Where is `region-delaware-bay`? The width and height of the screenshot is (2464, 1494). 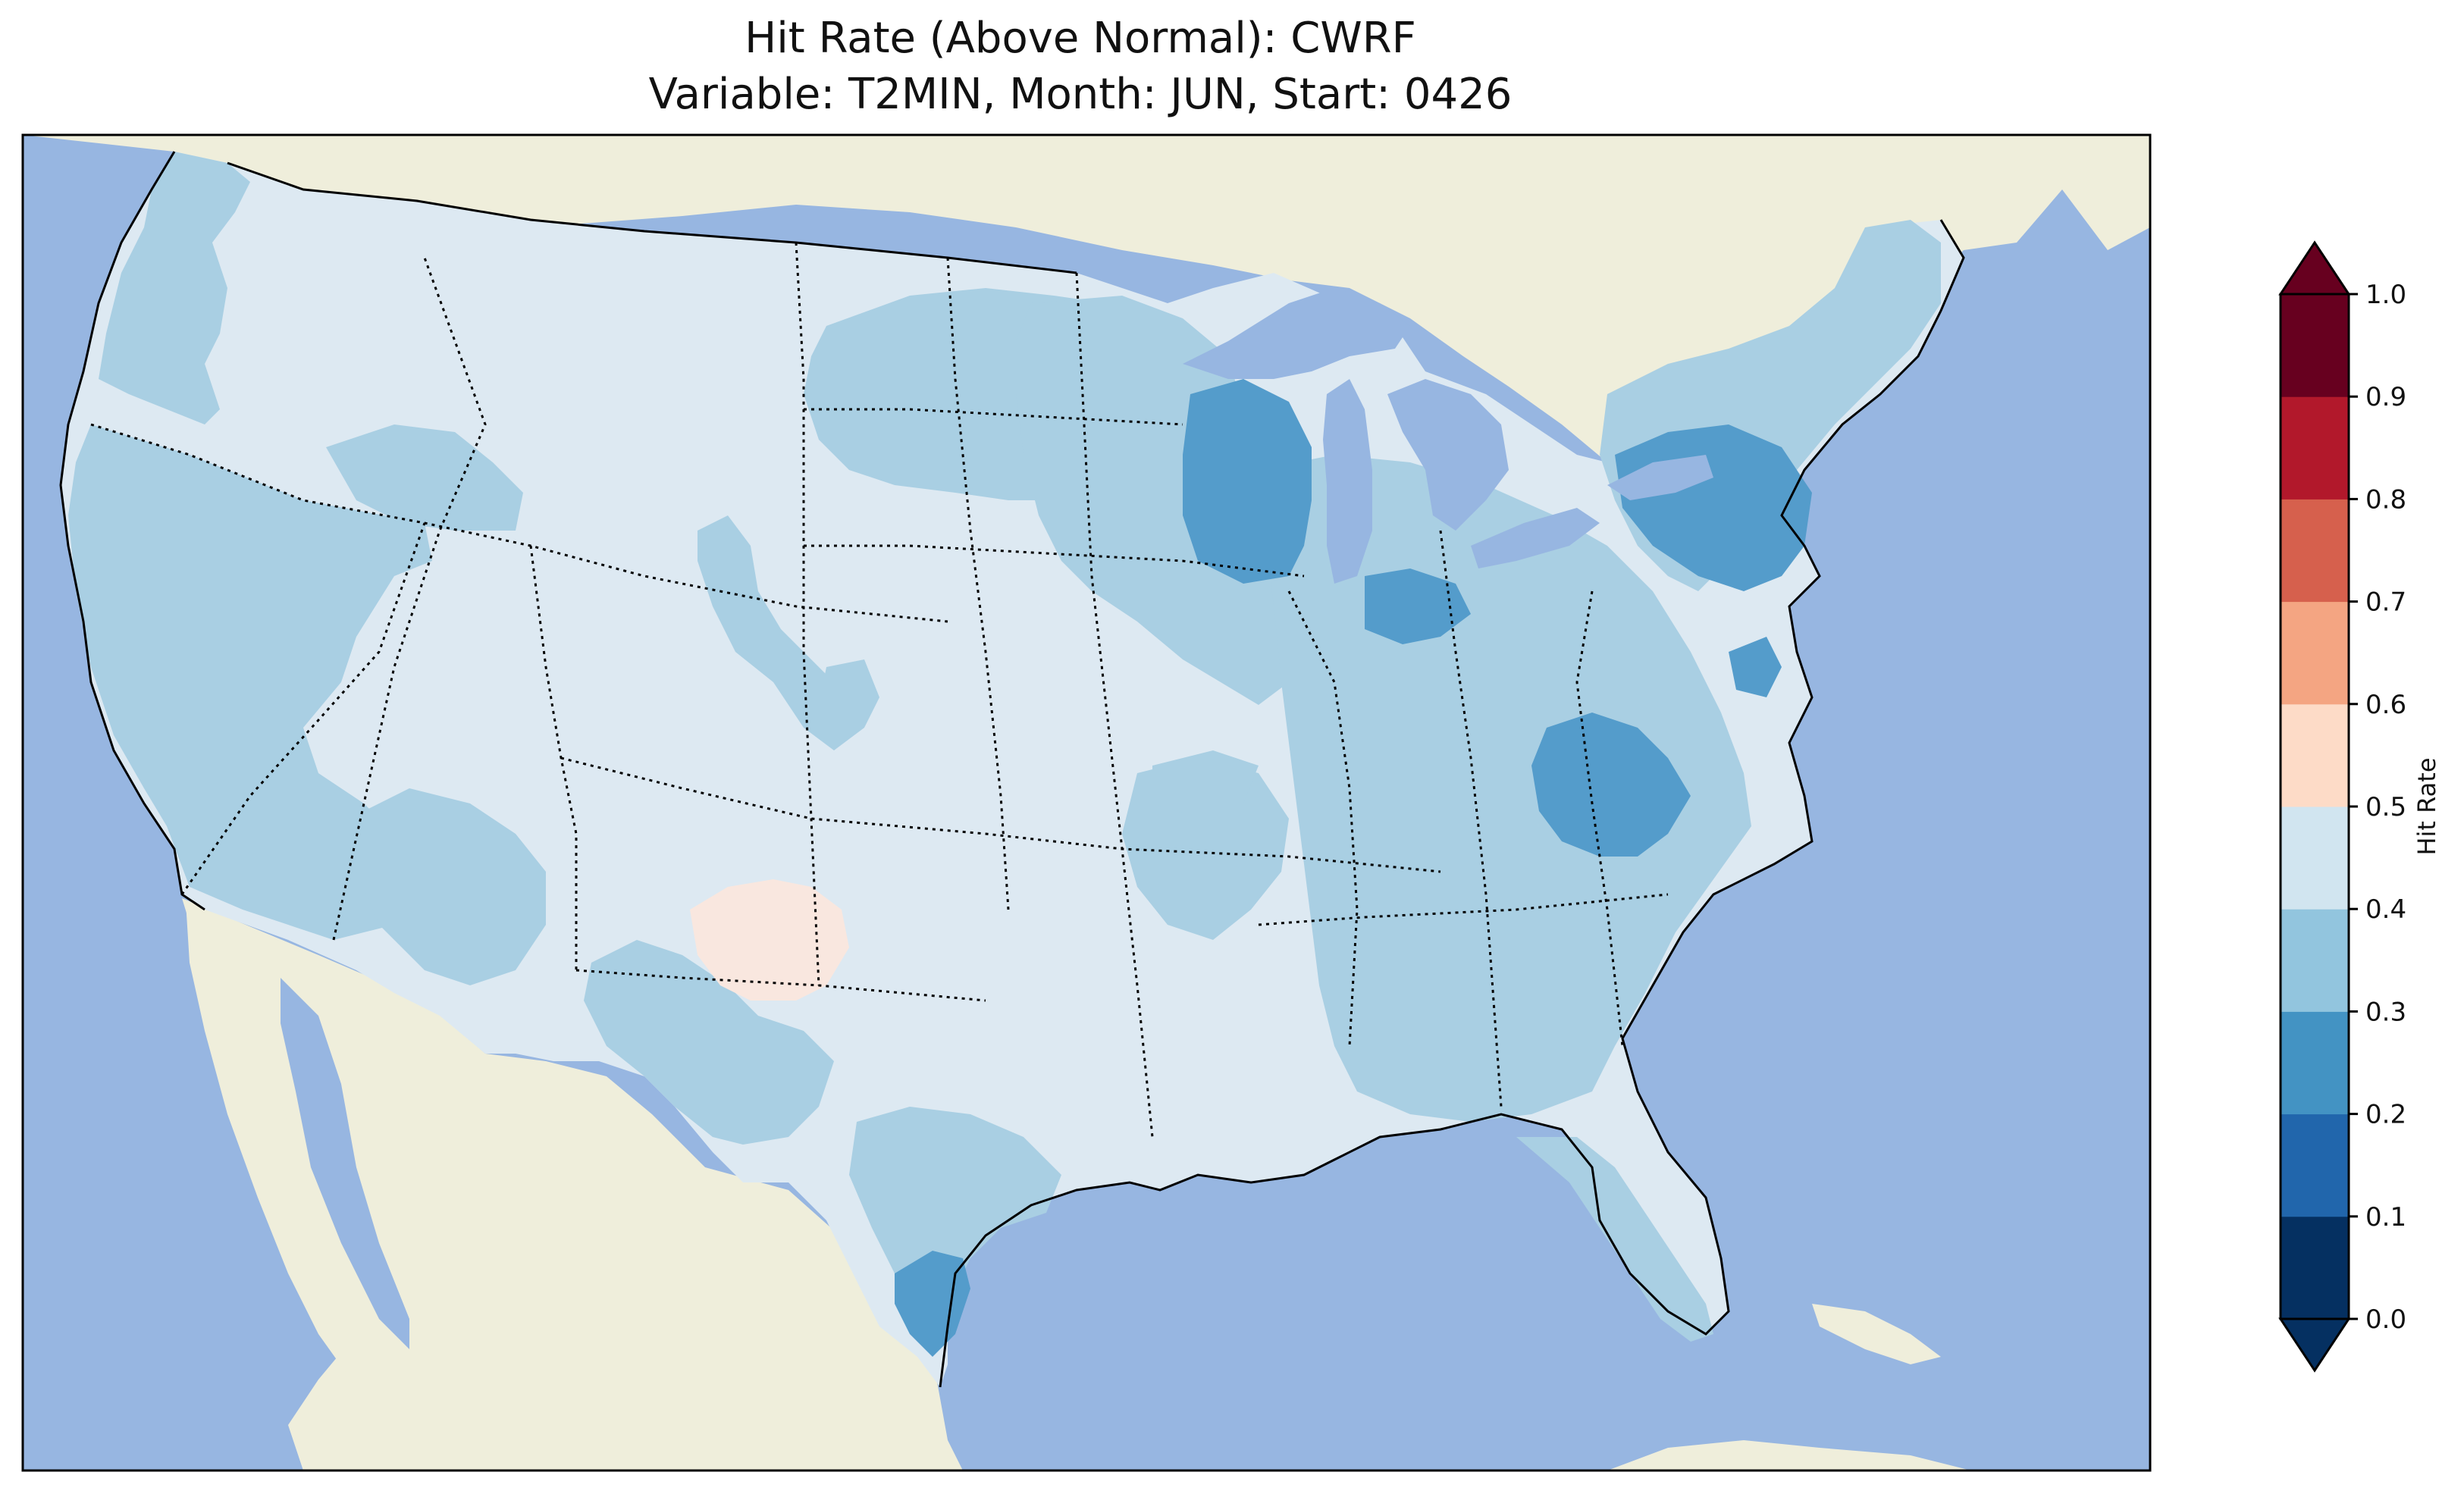 region-delaware-bay is located at coordinates (1755, 667).